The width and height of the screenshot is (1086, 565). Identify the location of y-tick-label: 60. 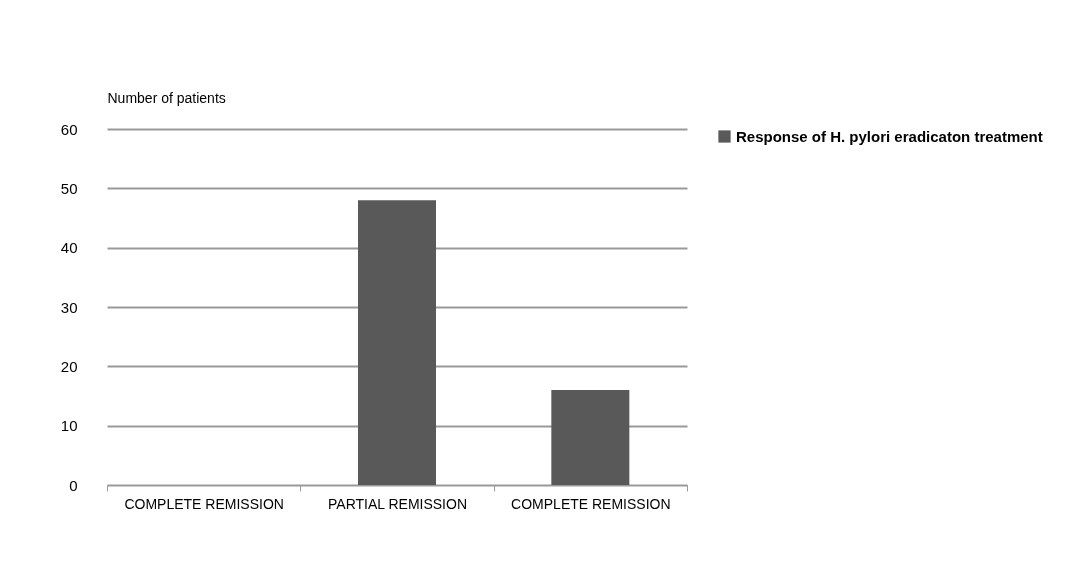
(69, 129).